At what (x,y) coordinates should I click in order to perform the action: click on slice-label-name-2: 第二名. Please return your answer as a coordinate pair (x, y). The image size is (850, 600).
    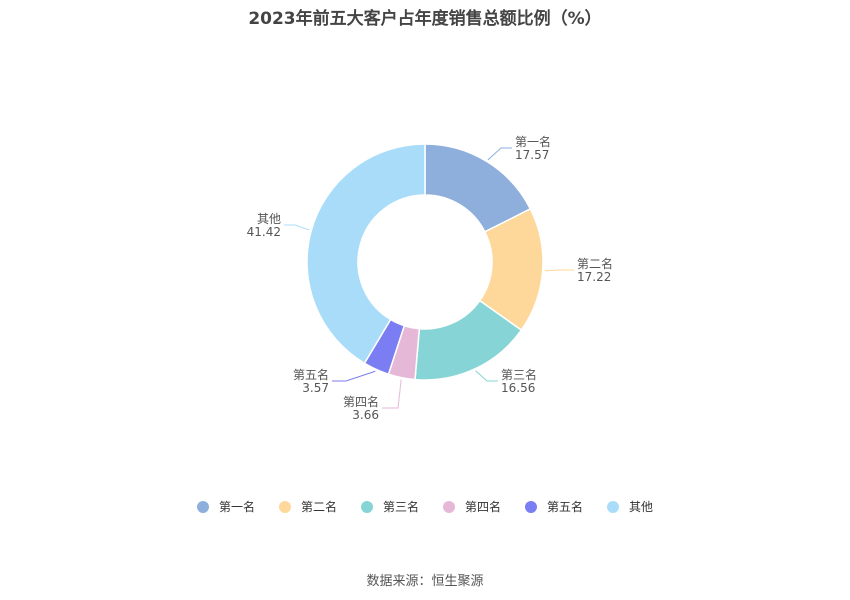
    Looking at the image, I should click on (595, 263).